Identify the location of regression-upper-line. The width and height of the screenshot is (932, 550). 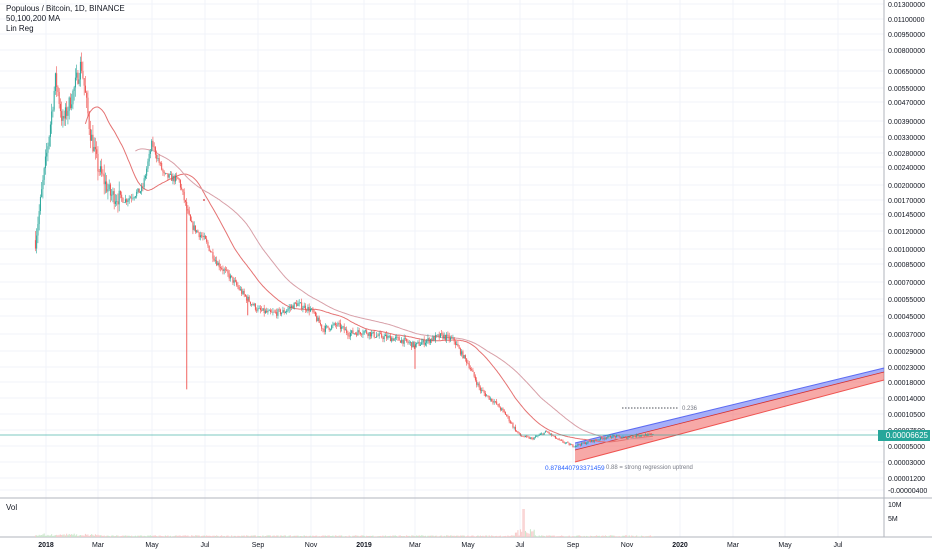
(729, 405).